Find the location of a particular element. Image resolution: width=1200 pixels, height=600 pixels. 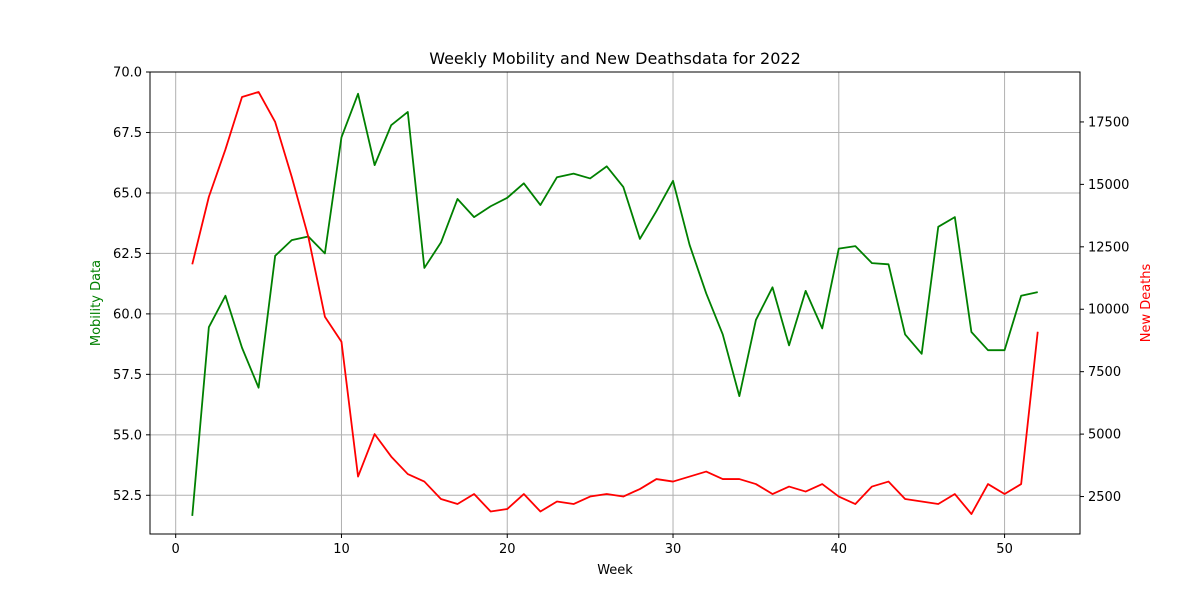

x-tick-label: 0 is located at coordinates (176, 549).